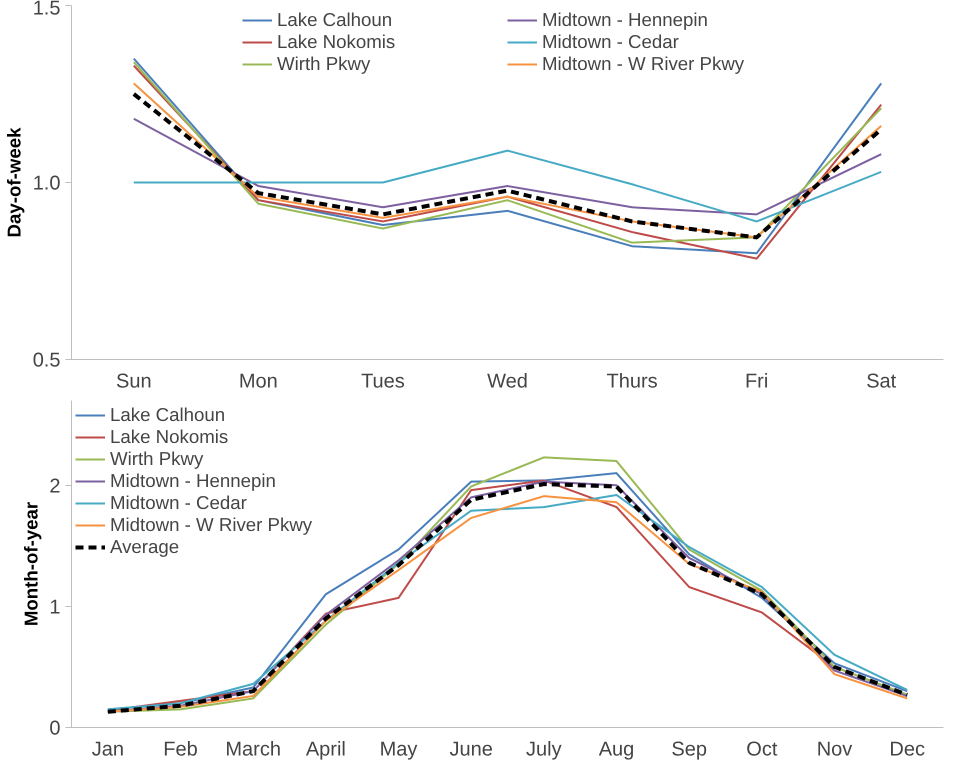  I want to click on x-tick-label: Sat, so click(881, 381).